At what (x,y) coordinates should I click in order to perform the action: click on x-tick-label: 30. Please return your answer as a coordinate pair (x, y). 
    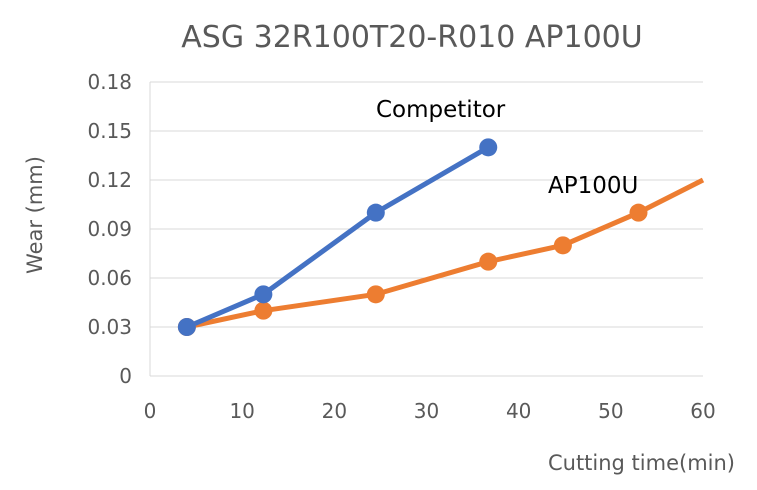
    Looking at the image, I should click on (426, 411).